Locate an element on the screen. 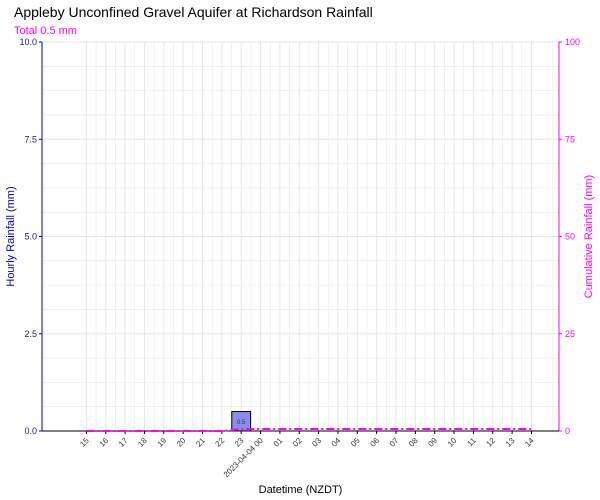 Image resolution: width=600 pixels, height=500 pixels. x-axis-title: Datetime (NZDT) is located at coordinates (301, 490).